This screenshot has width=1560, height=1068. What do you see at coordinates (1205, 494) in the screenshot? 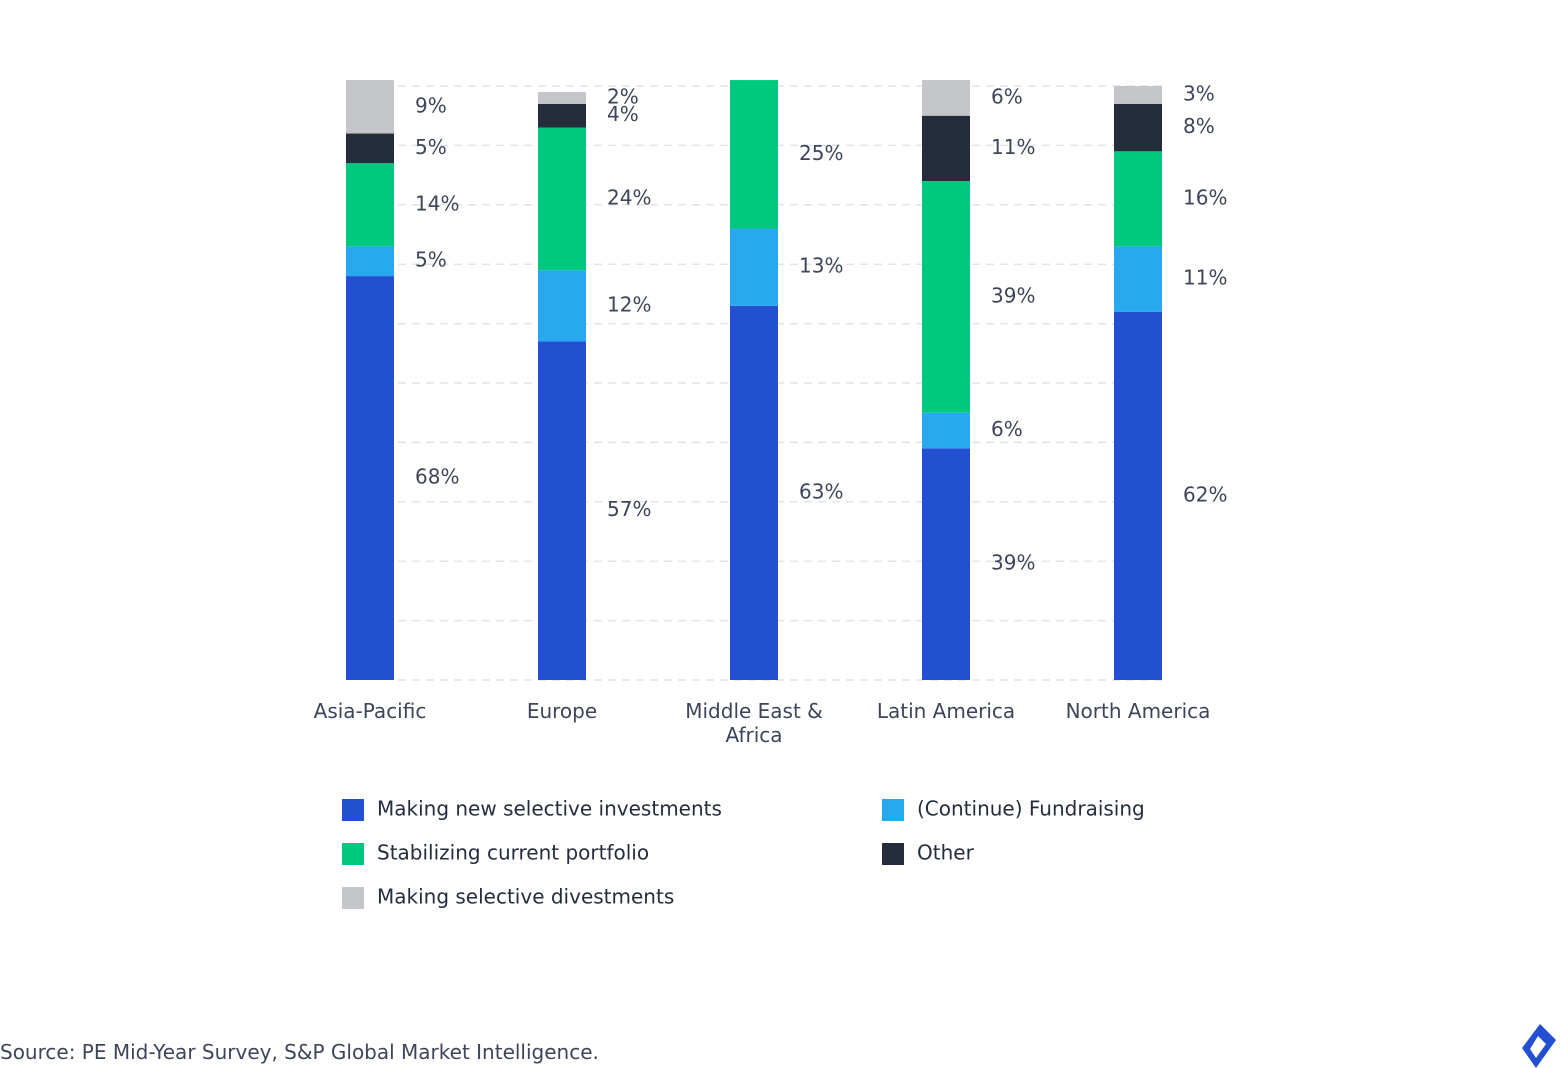
I see `data-label: 62%` at bounding box center [1205, 494].